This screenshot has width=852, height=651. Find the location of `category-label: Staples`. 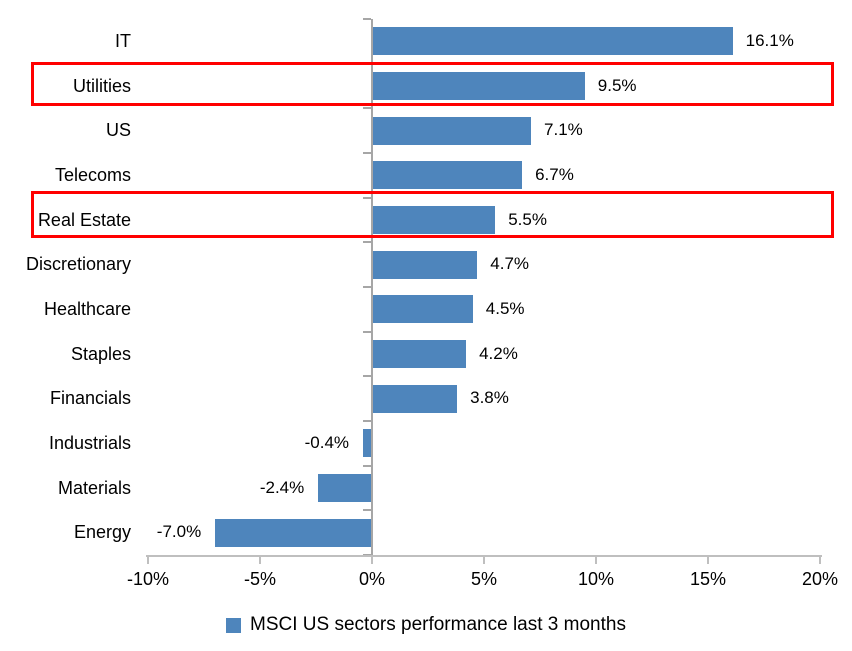

category-label: Staples is located at coordinates (100, 353).